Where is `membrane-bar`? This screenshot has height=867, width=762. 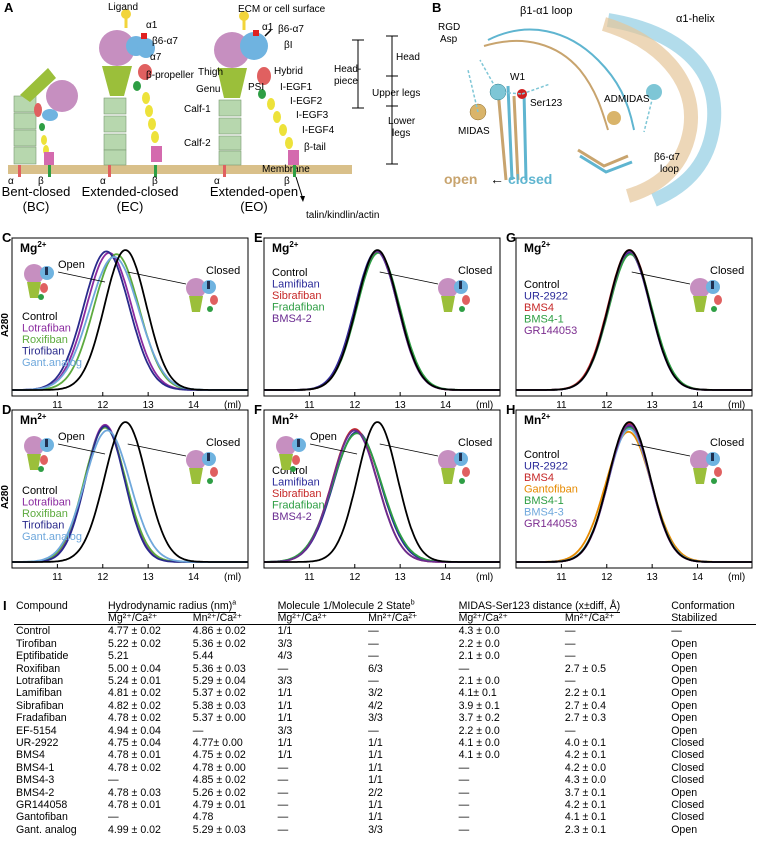
membrane-bar is located at coordinates (180, 169).